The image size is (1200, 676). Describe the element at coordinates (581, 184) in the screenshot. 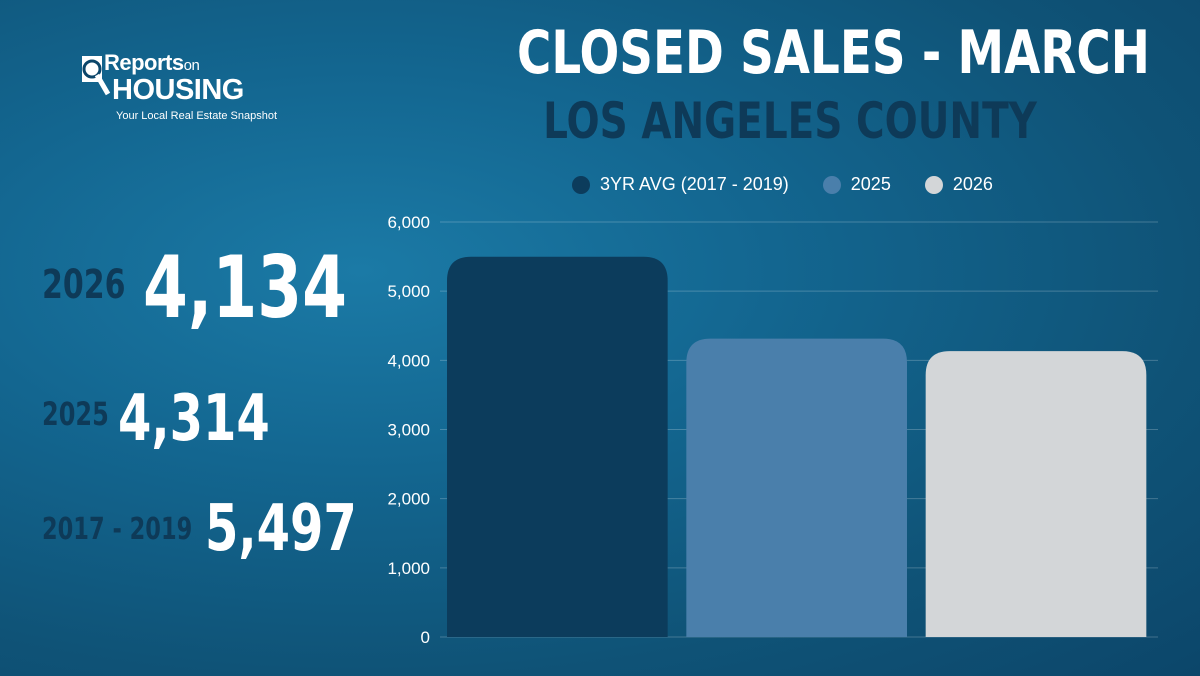

I see `legend-swatch-avg` at that location.